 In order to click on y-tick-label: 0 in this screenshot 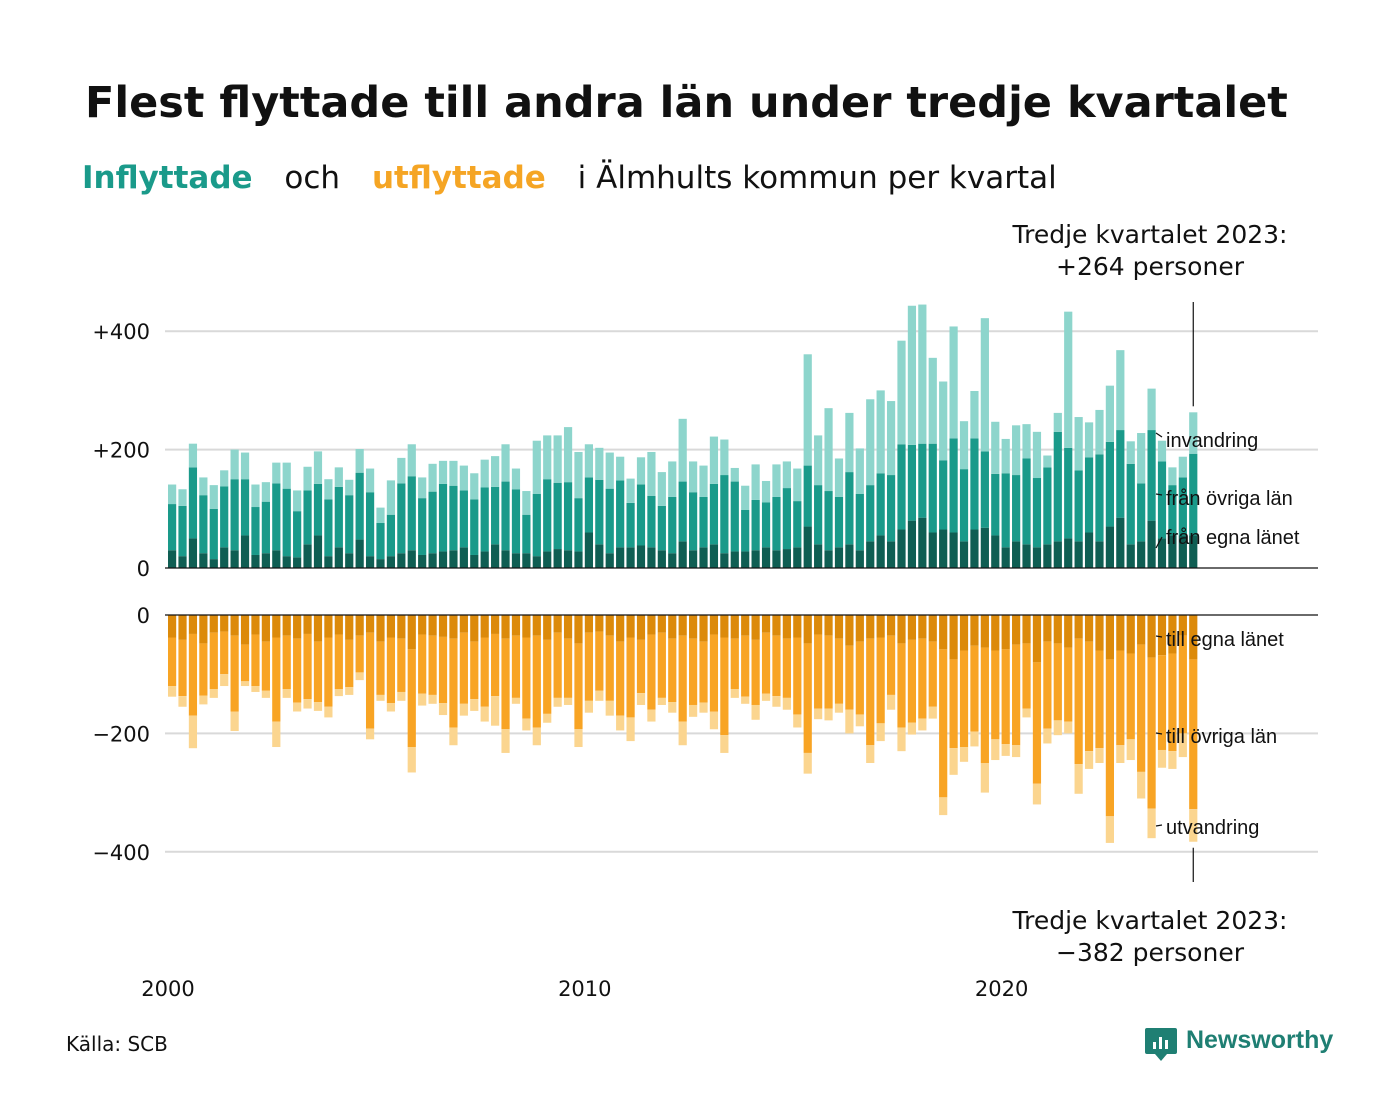, I will do `click(143, 616)`.